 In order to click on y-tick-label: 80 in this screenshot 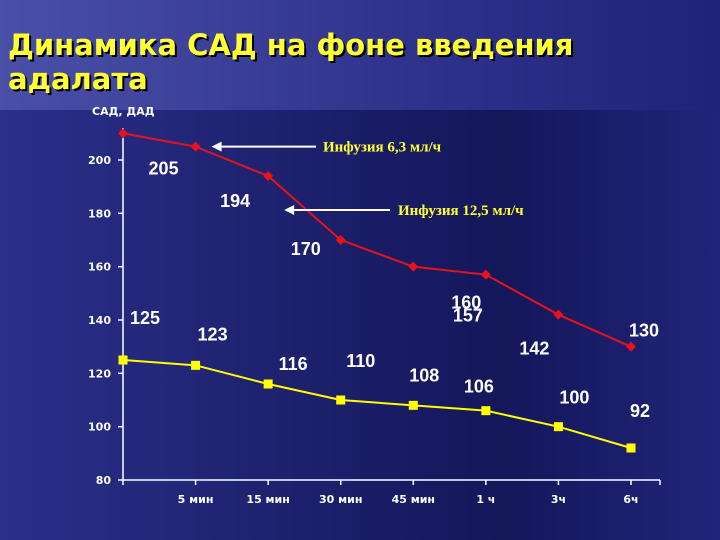, I will do `click(104, 480)`.